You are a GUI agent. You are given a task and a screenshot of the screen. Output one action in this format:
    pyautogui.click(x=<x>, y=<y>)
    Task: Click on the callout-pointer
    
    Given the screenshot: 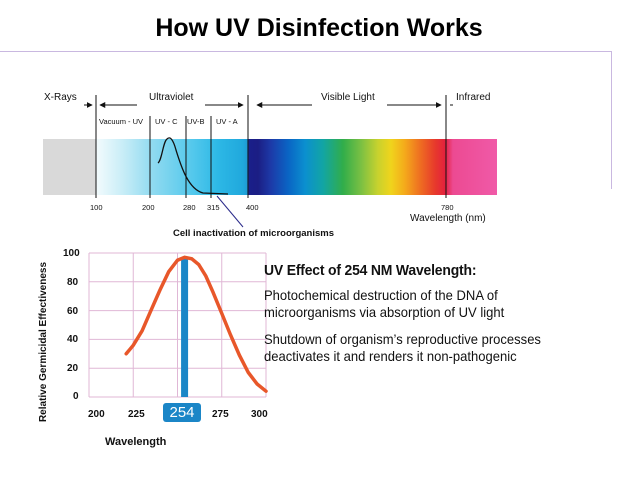 What is the action you would take?
    pyautogui.click(x=230, y=211)
    